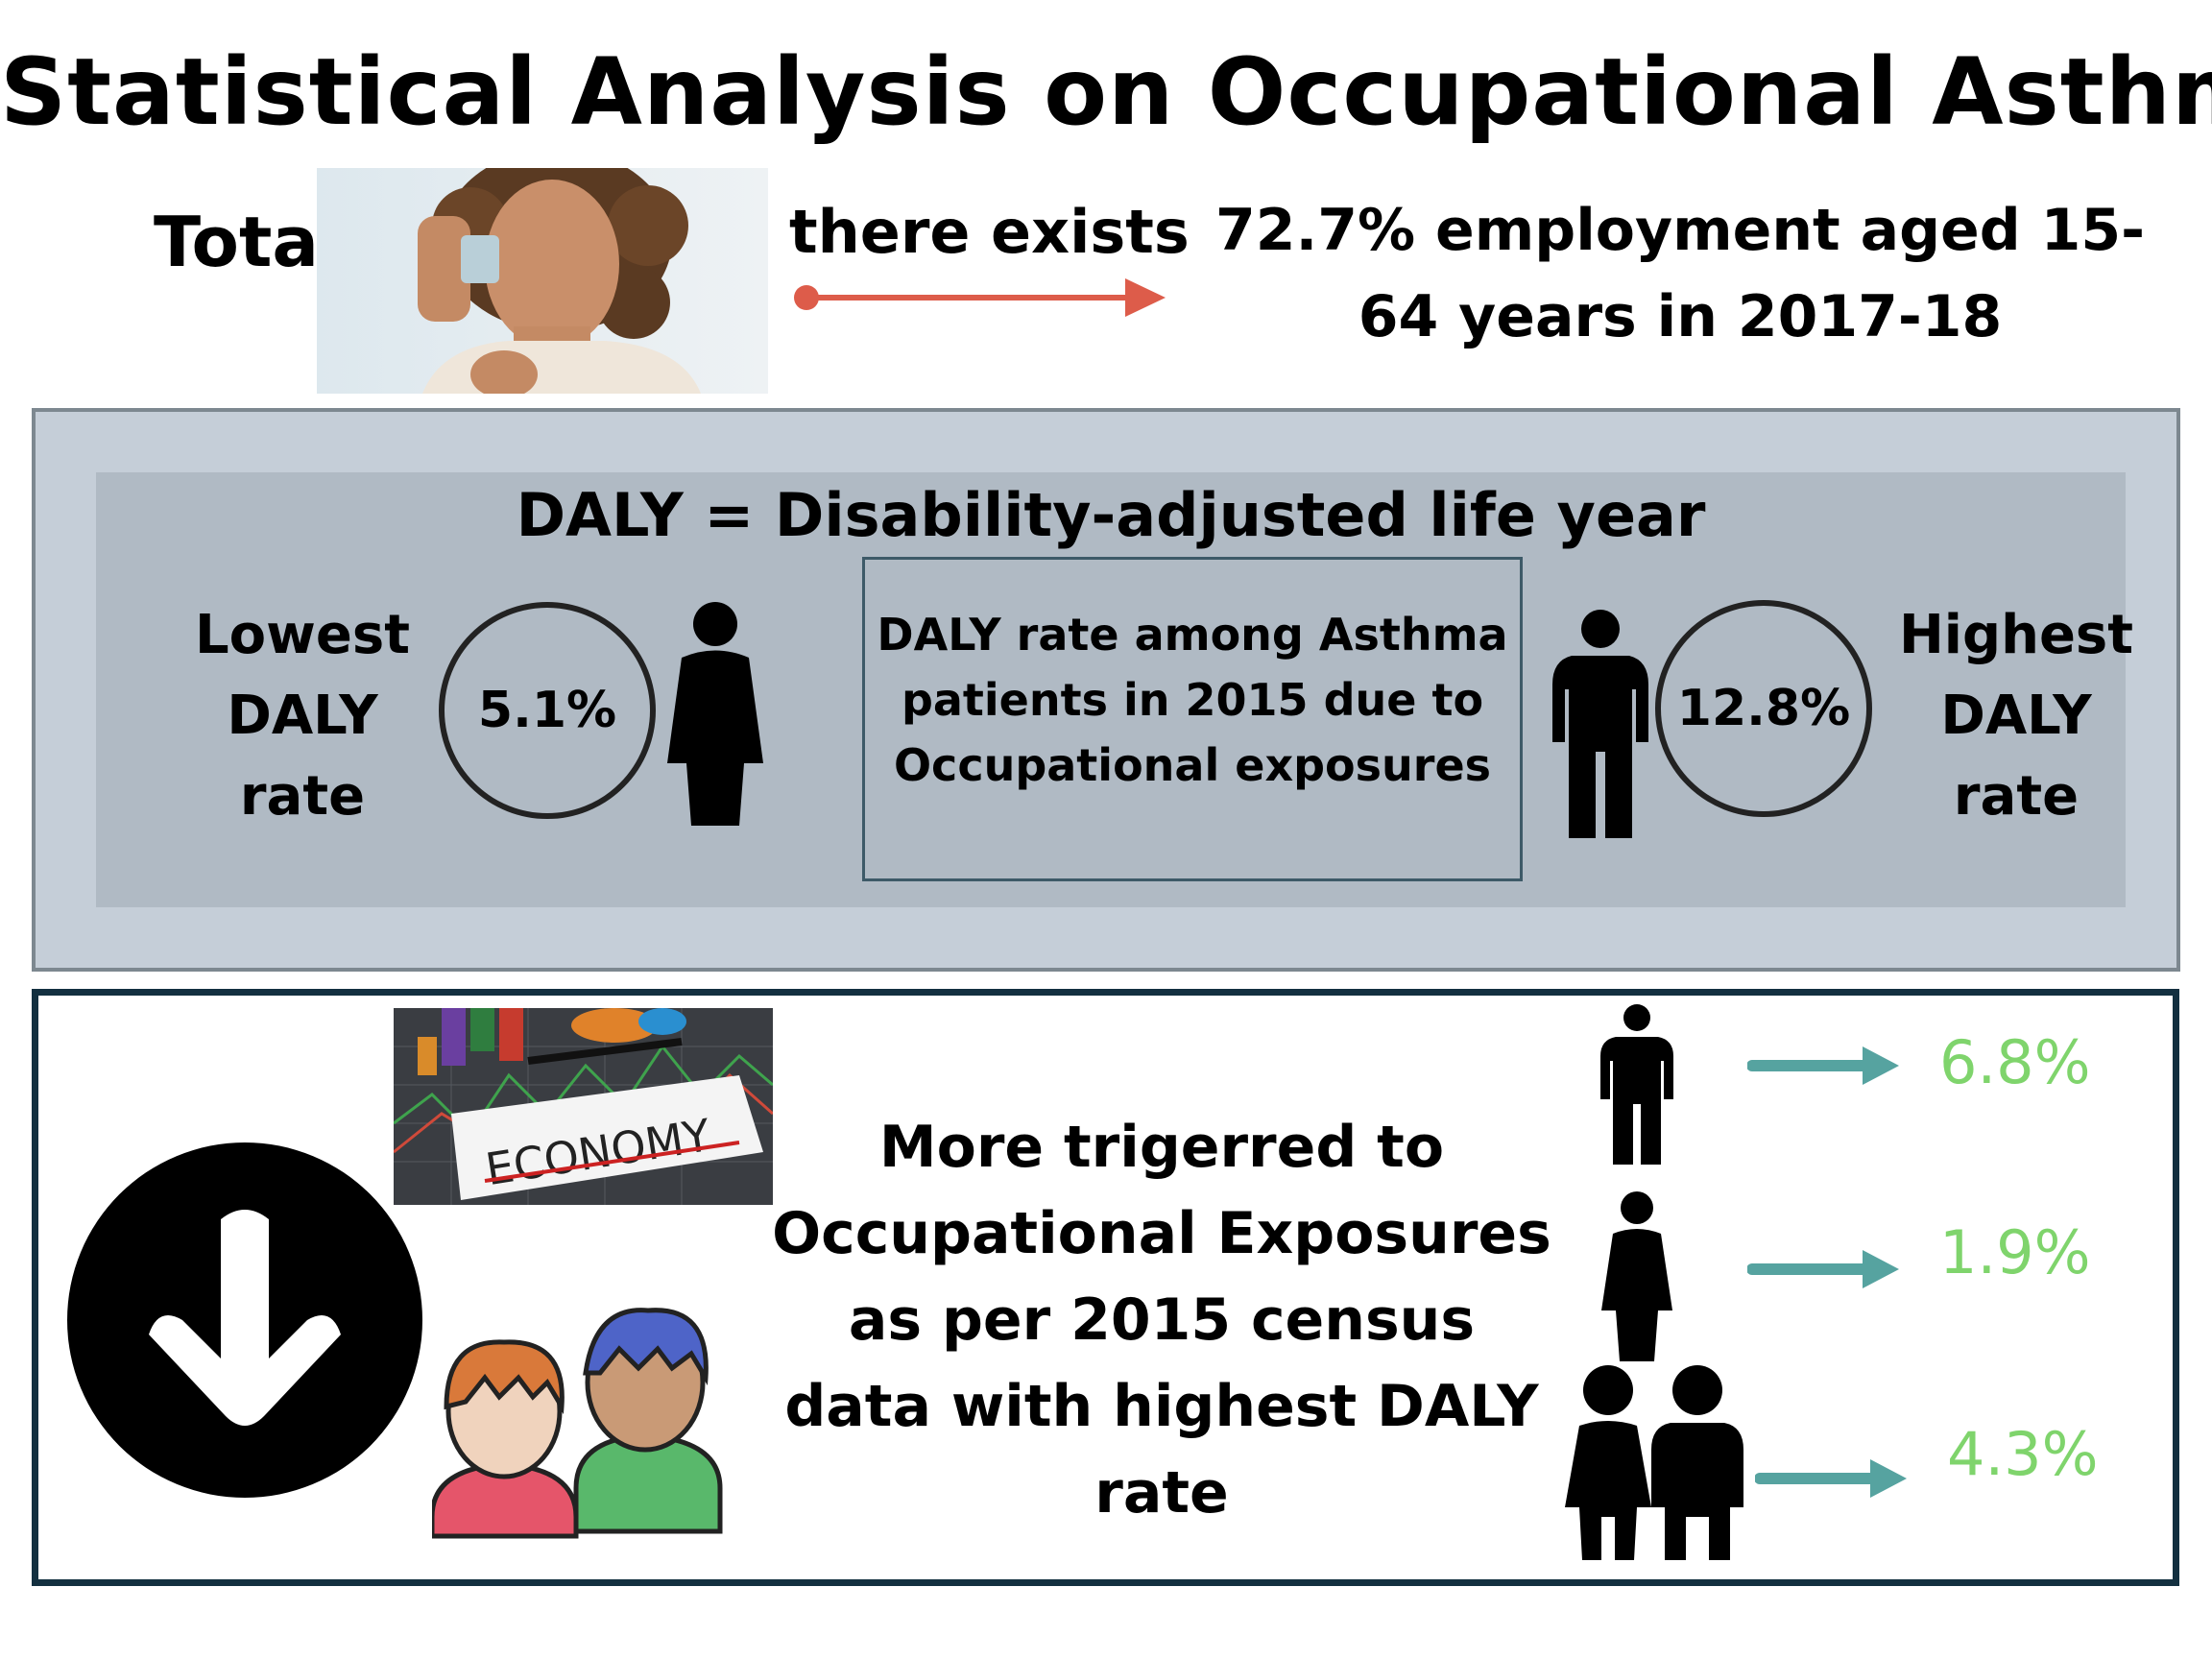  I want to click on lowest-daly-value: 5.1%, so click(548, 710).